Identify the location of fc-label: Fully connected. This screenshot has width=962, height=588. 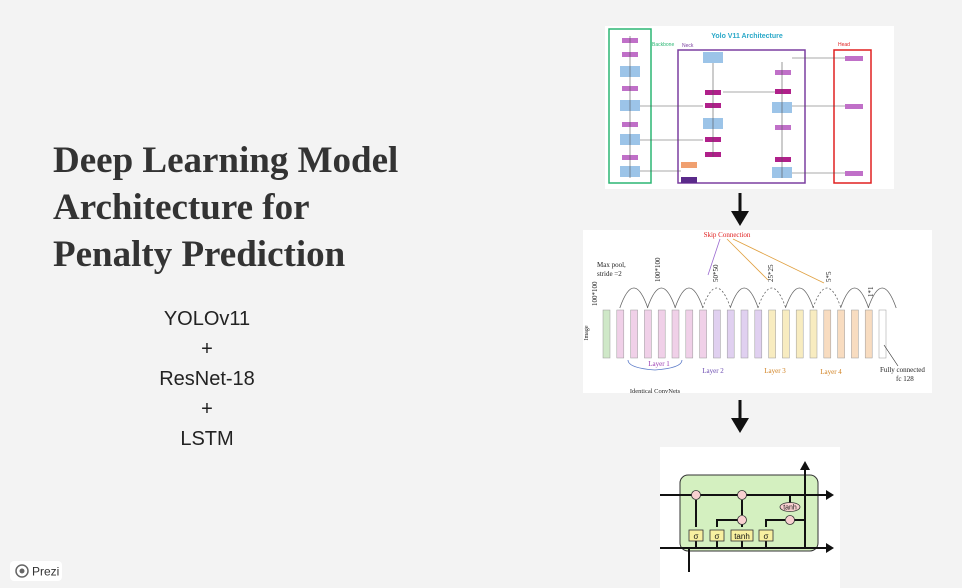
(902, 370).